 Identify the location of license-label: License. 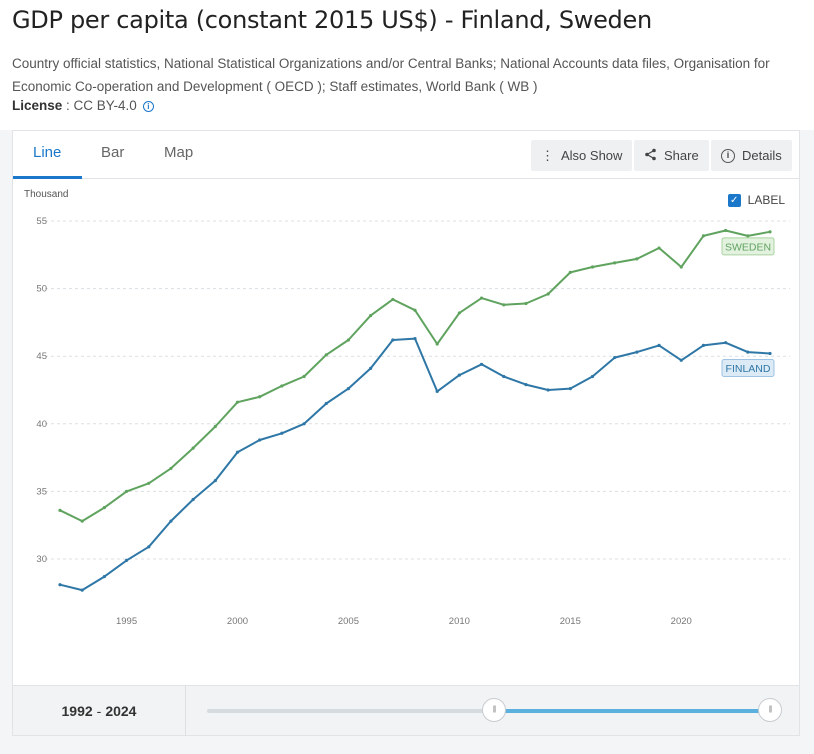
(37, 105).